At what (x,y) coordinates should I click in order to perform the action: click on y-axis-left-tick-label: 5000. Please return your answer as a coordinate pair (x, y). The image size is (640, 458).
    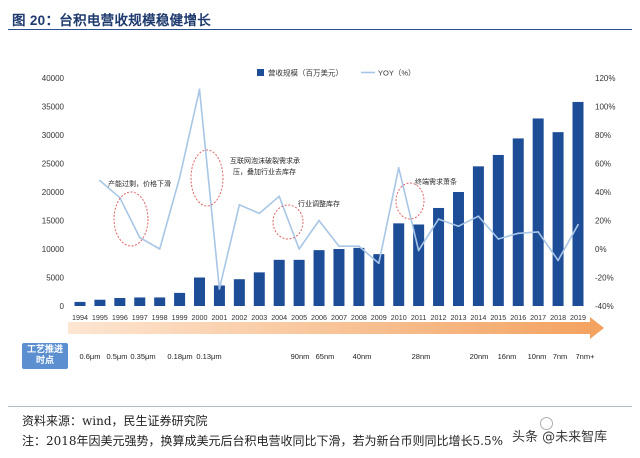
    Looking at the image, I should click on (55, 278).